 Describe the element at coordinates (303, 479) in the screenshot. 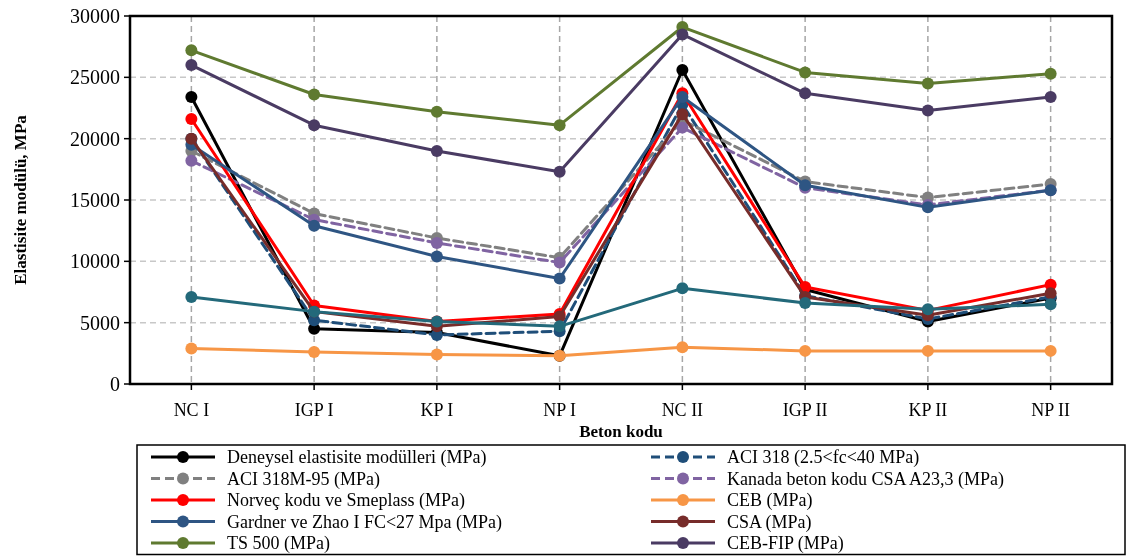

I see `legend-label: ACI 318M-95 (MPa)` at that location.